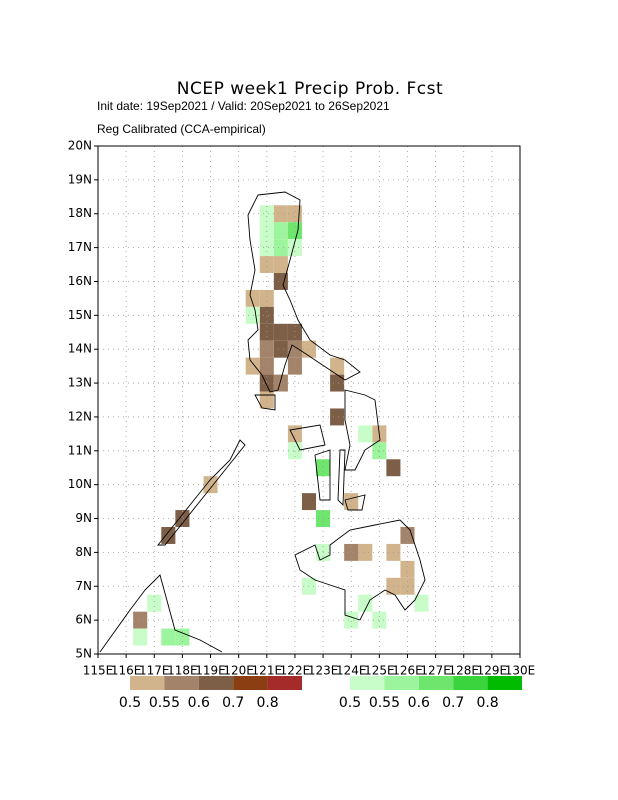 The width and height of the screenshot is (618, 800). Describe the element at coordinates (83, 586) in the screenshot. I see `y-tick-label: 7N` at that location.